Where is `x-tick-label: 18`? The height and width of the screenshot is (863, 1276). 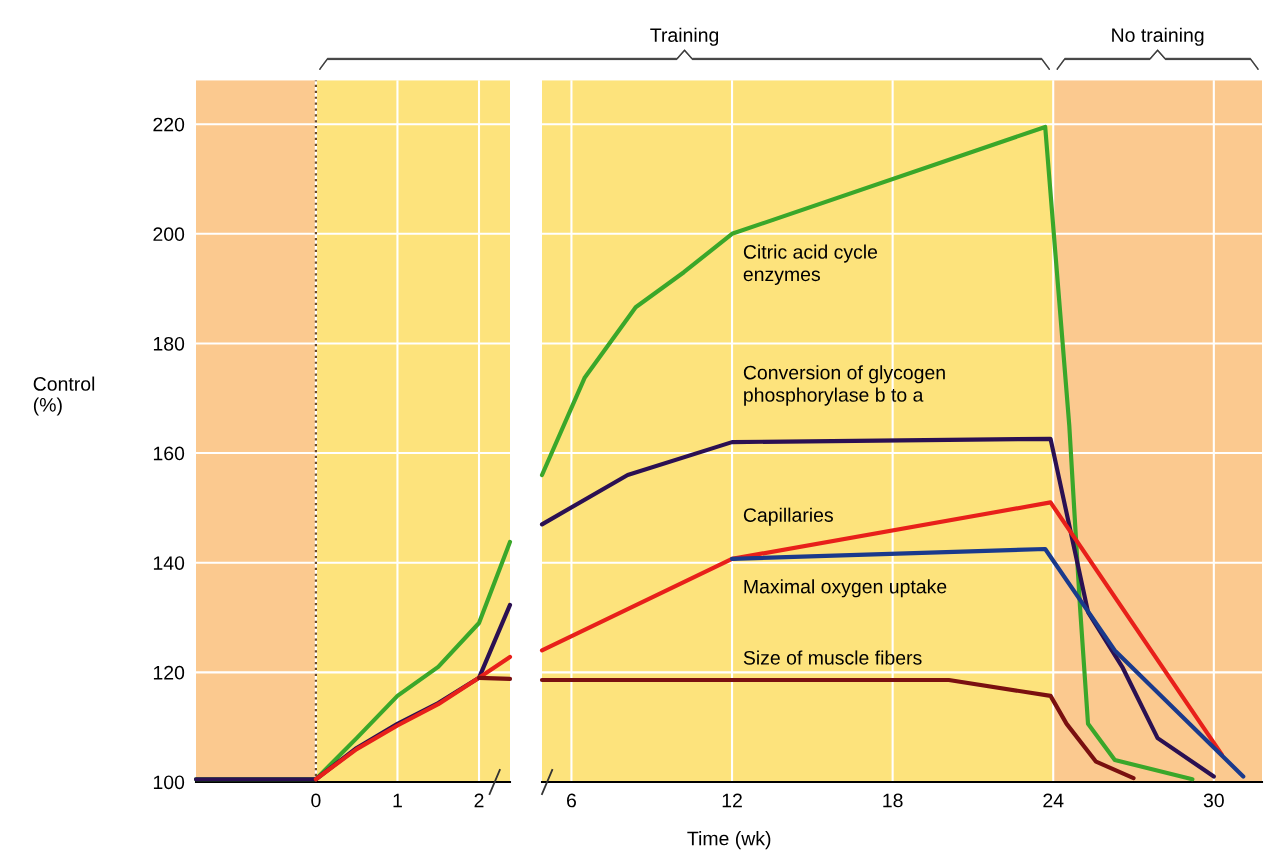 x-tick-label: 18 is located at coordinates (893, 800).